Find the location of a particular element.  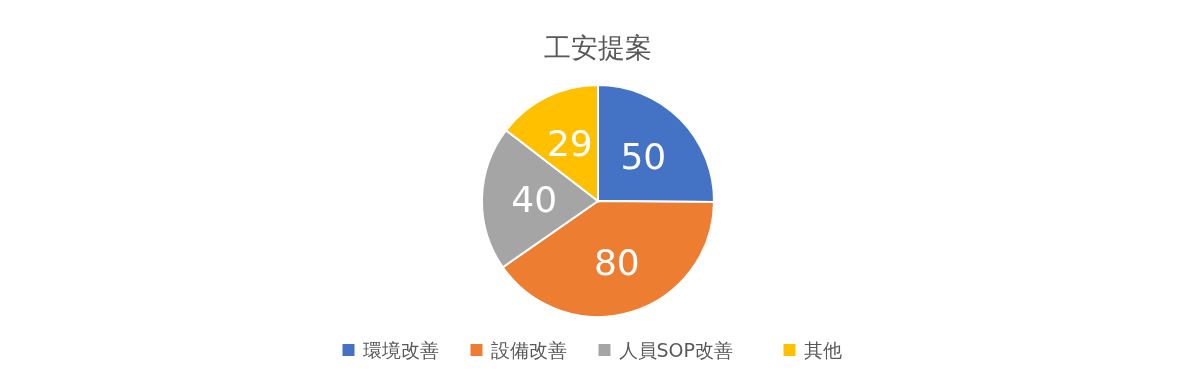

data-label: 40 is located at coordinates (534, 200).